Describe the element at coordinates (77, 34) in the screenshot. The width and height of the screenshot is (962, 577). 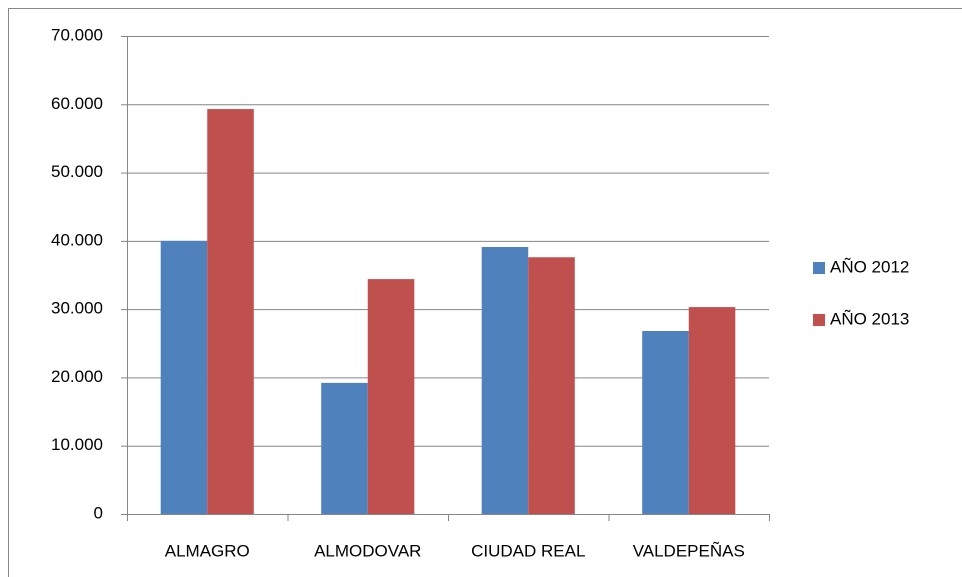
I see `y-tick-label: 70.000` at that location.